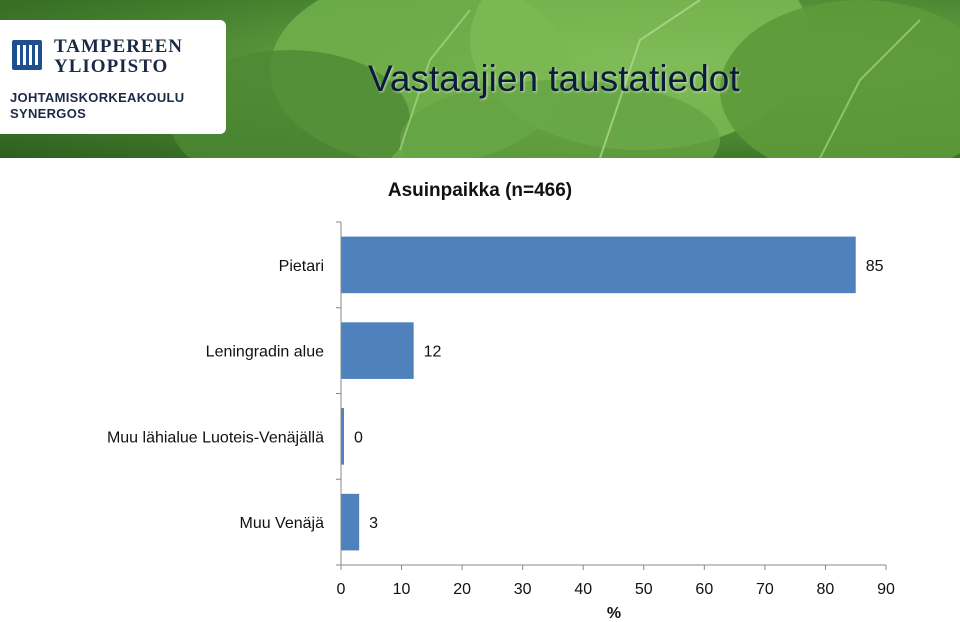  What do you see at coordinates (644, 589) in the screenshot?
I see `x-tick-label: 50` at bounding box center [644, 589].